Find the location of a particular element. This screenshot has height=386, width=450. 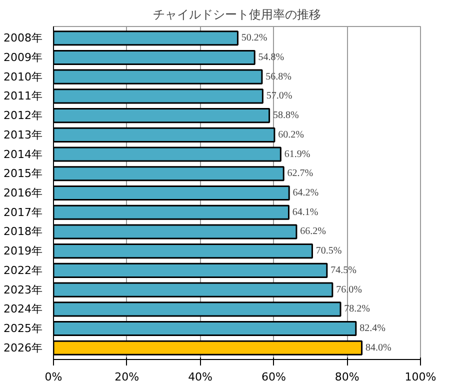

data-label: 84.0% is located at coordinates (378, 348).